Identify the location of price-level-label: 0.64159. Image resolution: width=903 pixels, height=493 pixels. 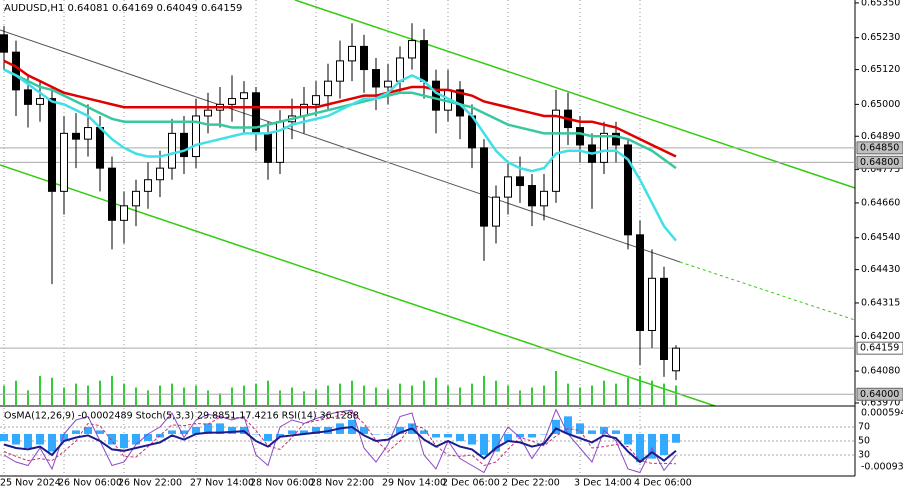
(879, 348).